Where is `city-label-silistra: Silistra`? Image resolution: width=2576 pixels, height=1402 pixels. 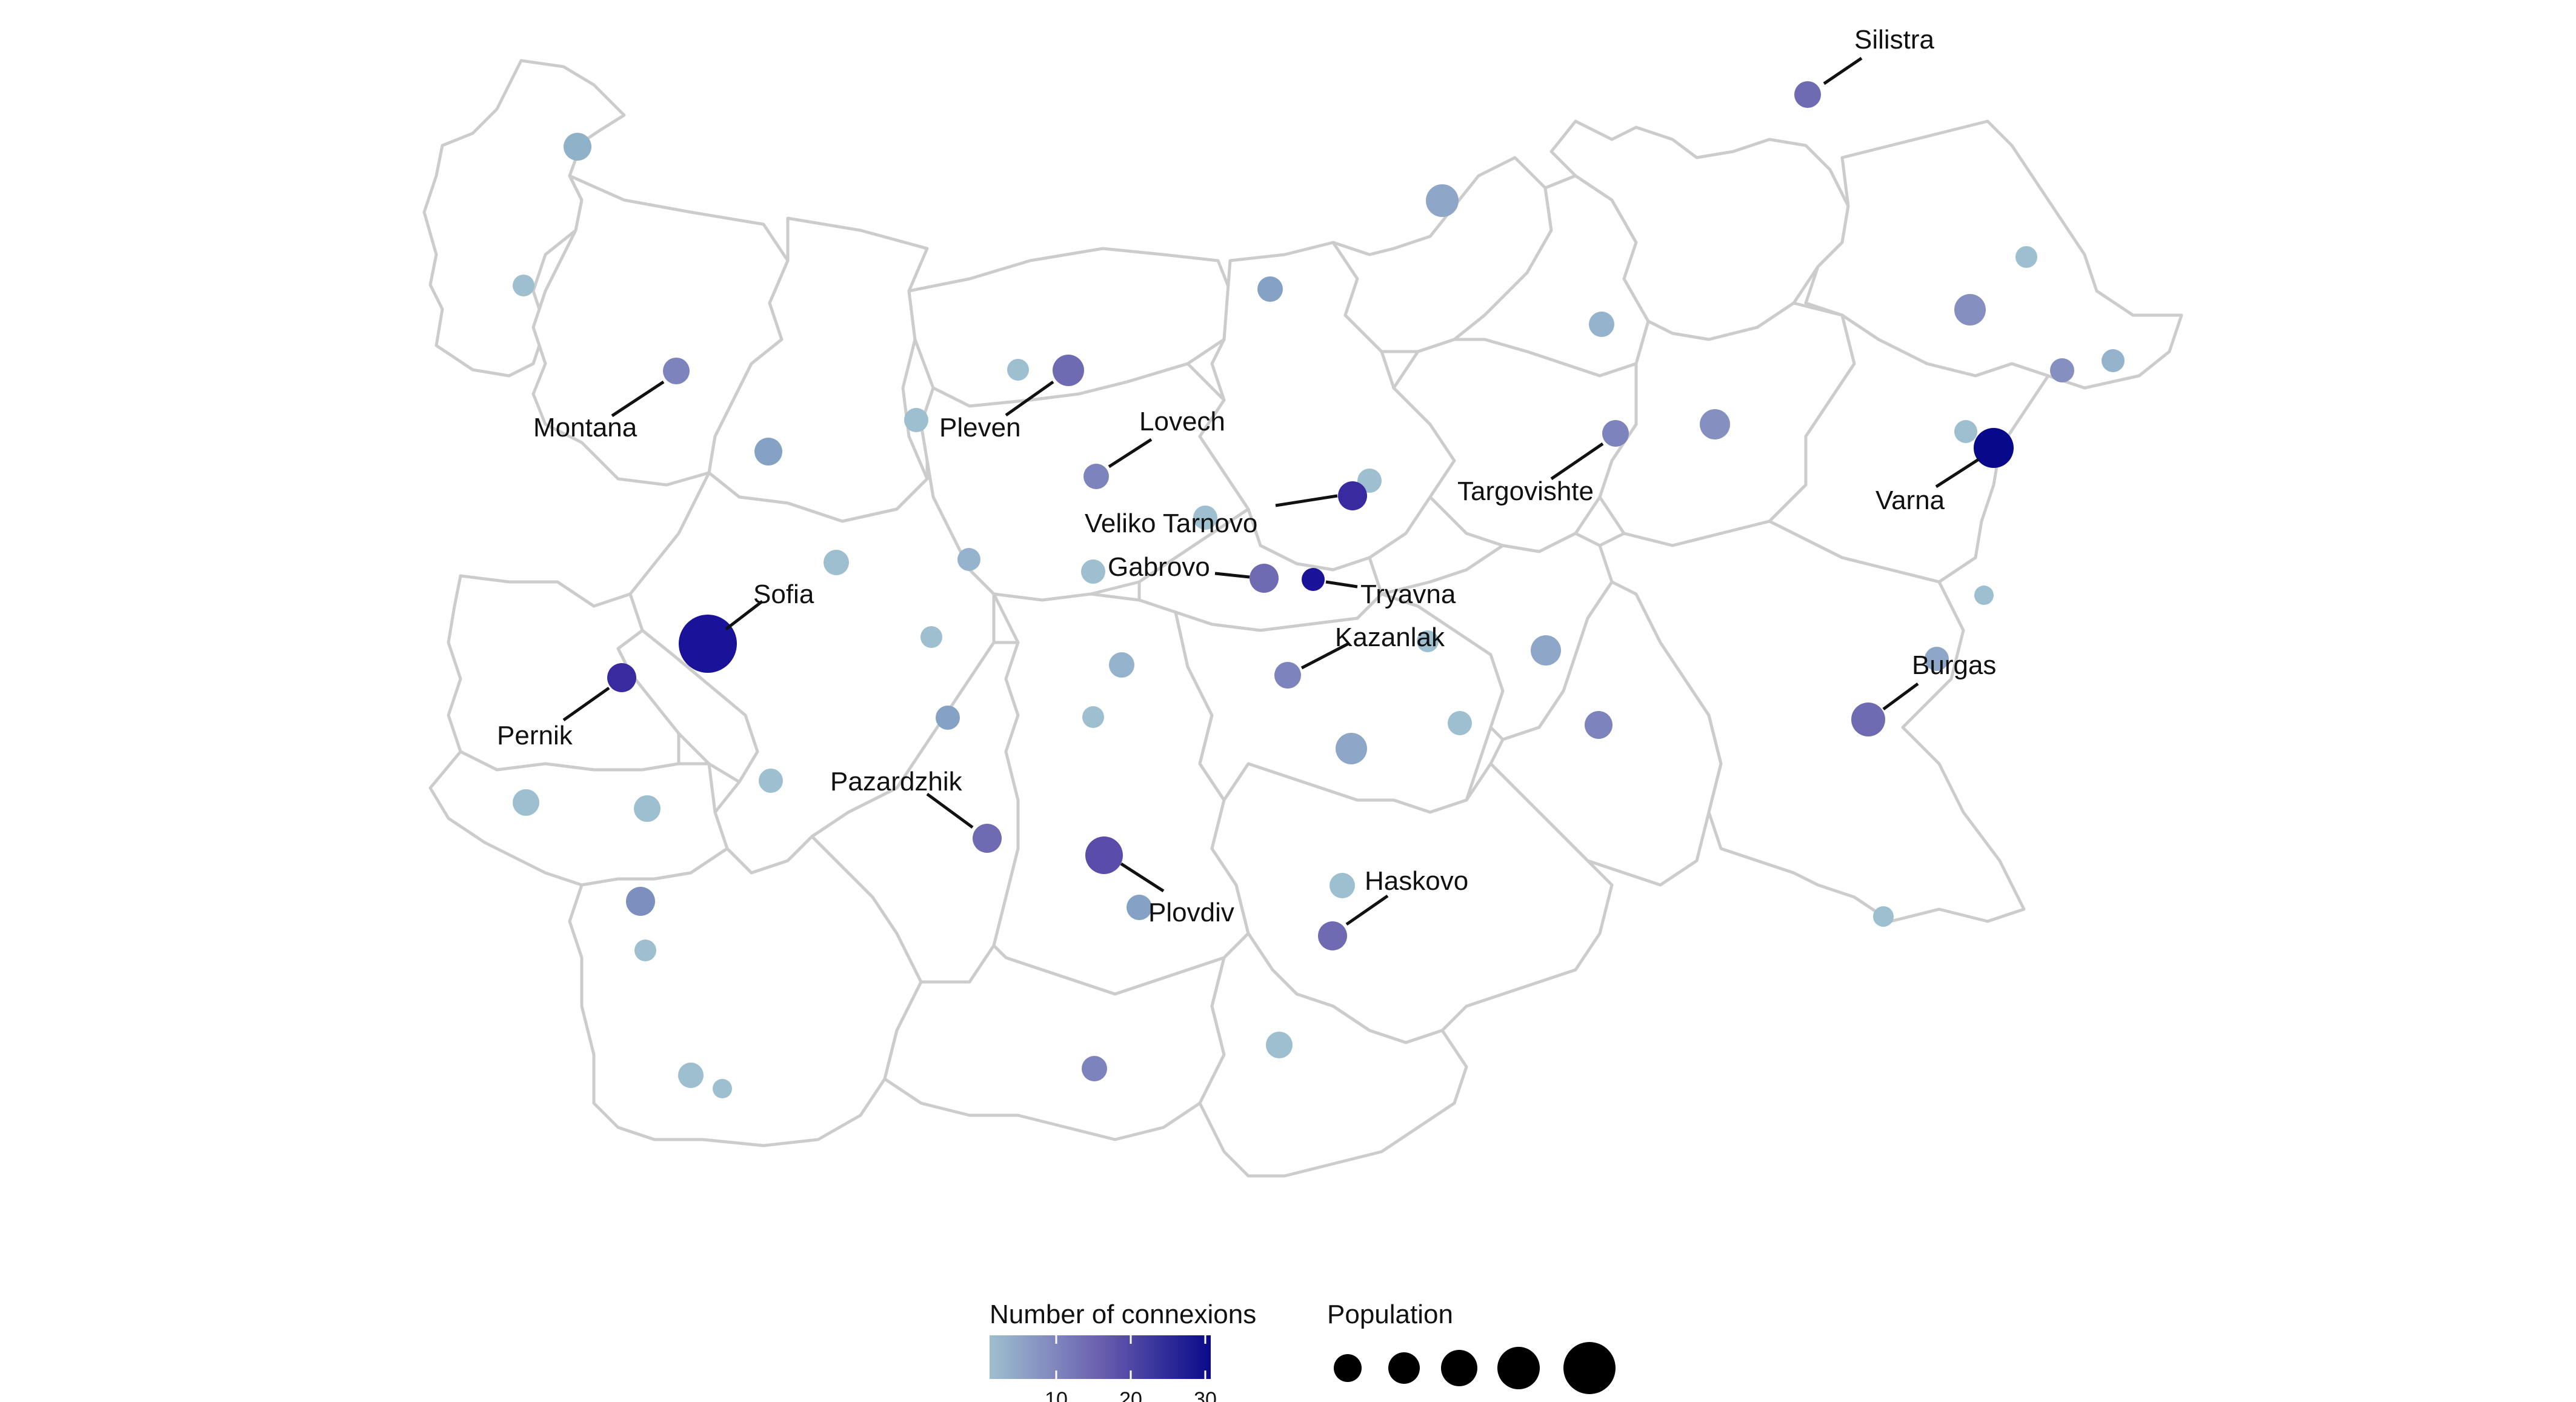 city-label-silistra: Silistra is located at coordinates (1894, 40).